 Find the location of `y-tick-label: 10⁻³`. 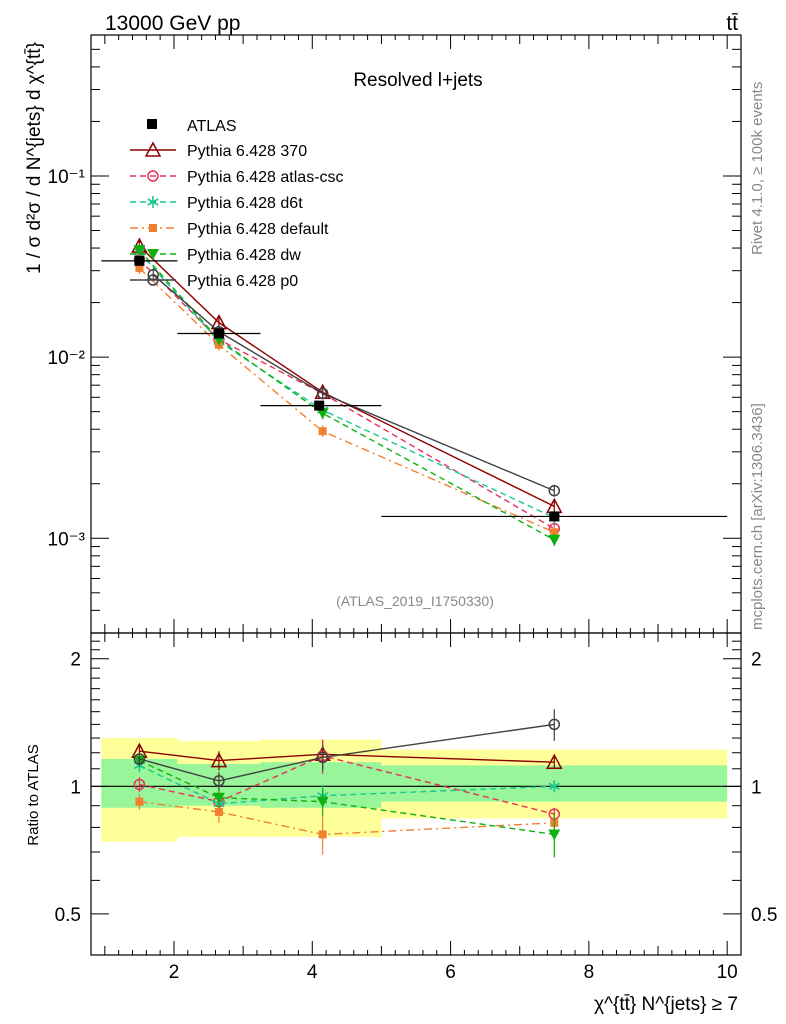

y-tick-label: 10⁻³ is located at coordinates (67, 539).